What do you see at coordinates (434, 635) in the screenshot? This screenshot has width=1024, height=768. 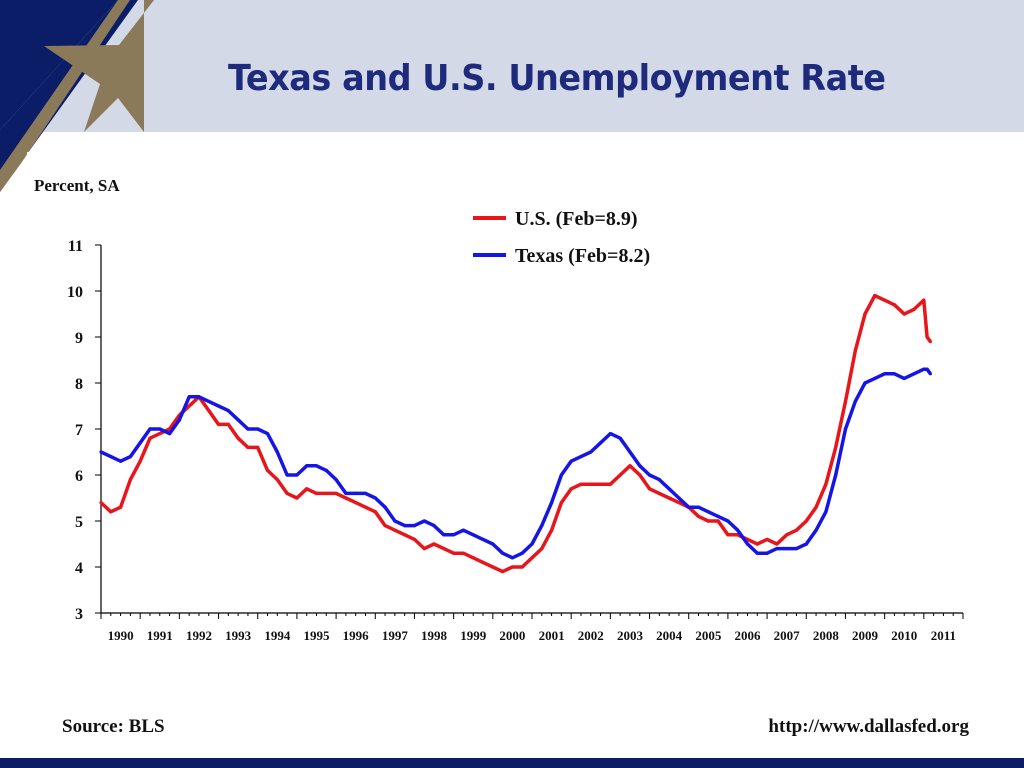 I see `x-tick-label: 1998` at bounding box center [434, 635].